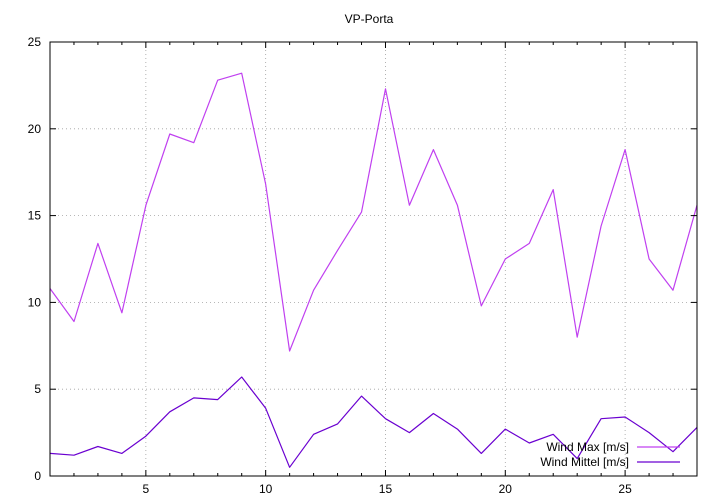  I want to click on legend: Wind Max [m/s]Wind Mittel [m/s], so click(610, 454).